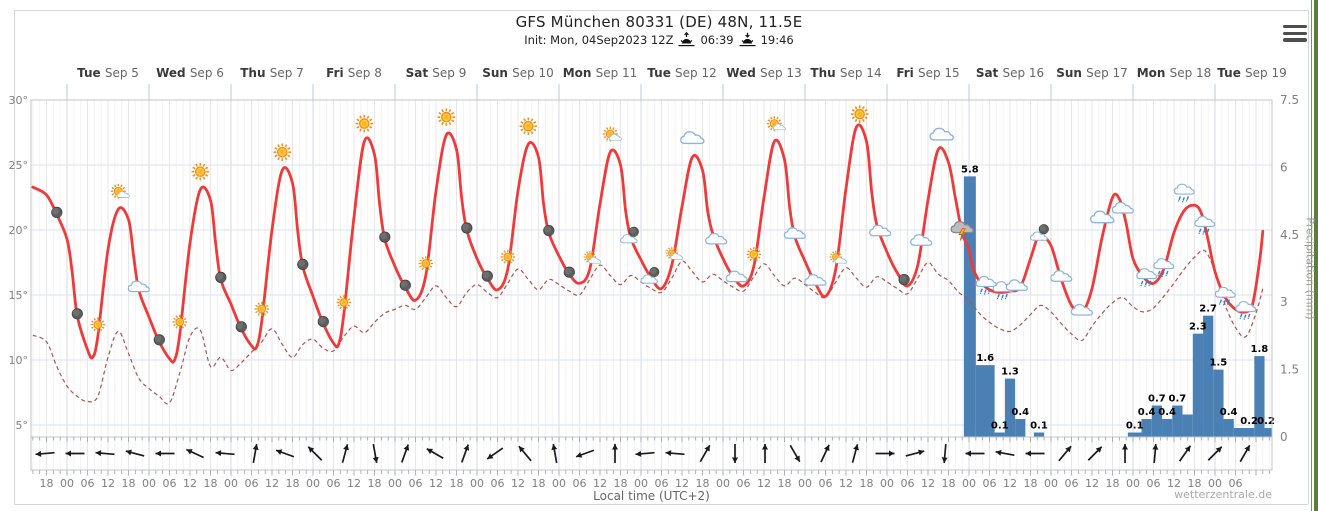 This screenshot has height=511, width=1318. What do you see at coordinates (272, 73) in the screenshot?
I see `day-label: Thu Sep 7` at bounding box center [272, 73].